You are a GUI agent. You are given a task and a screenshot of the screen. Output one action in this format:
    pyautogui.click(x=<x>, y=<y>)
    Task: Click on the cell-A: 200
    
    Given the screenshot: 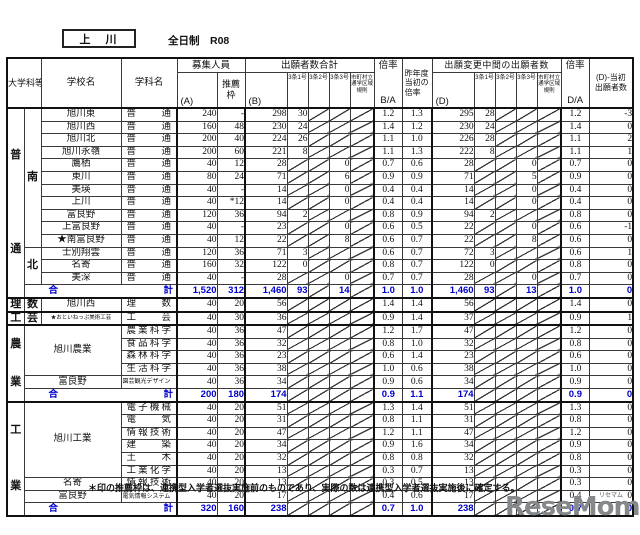 What is the action you would take?
    pyautogui.click(x=197, y=395)
    